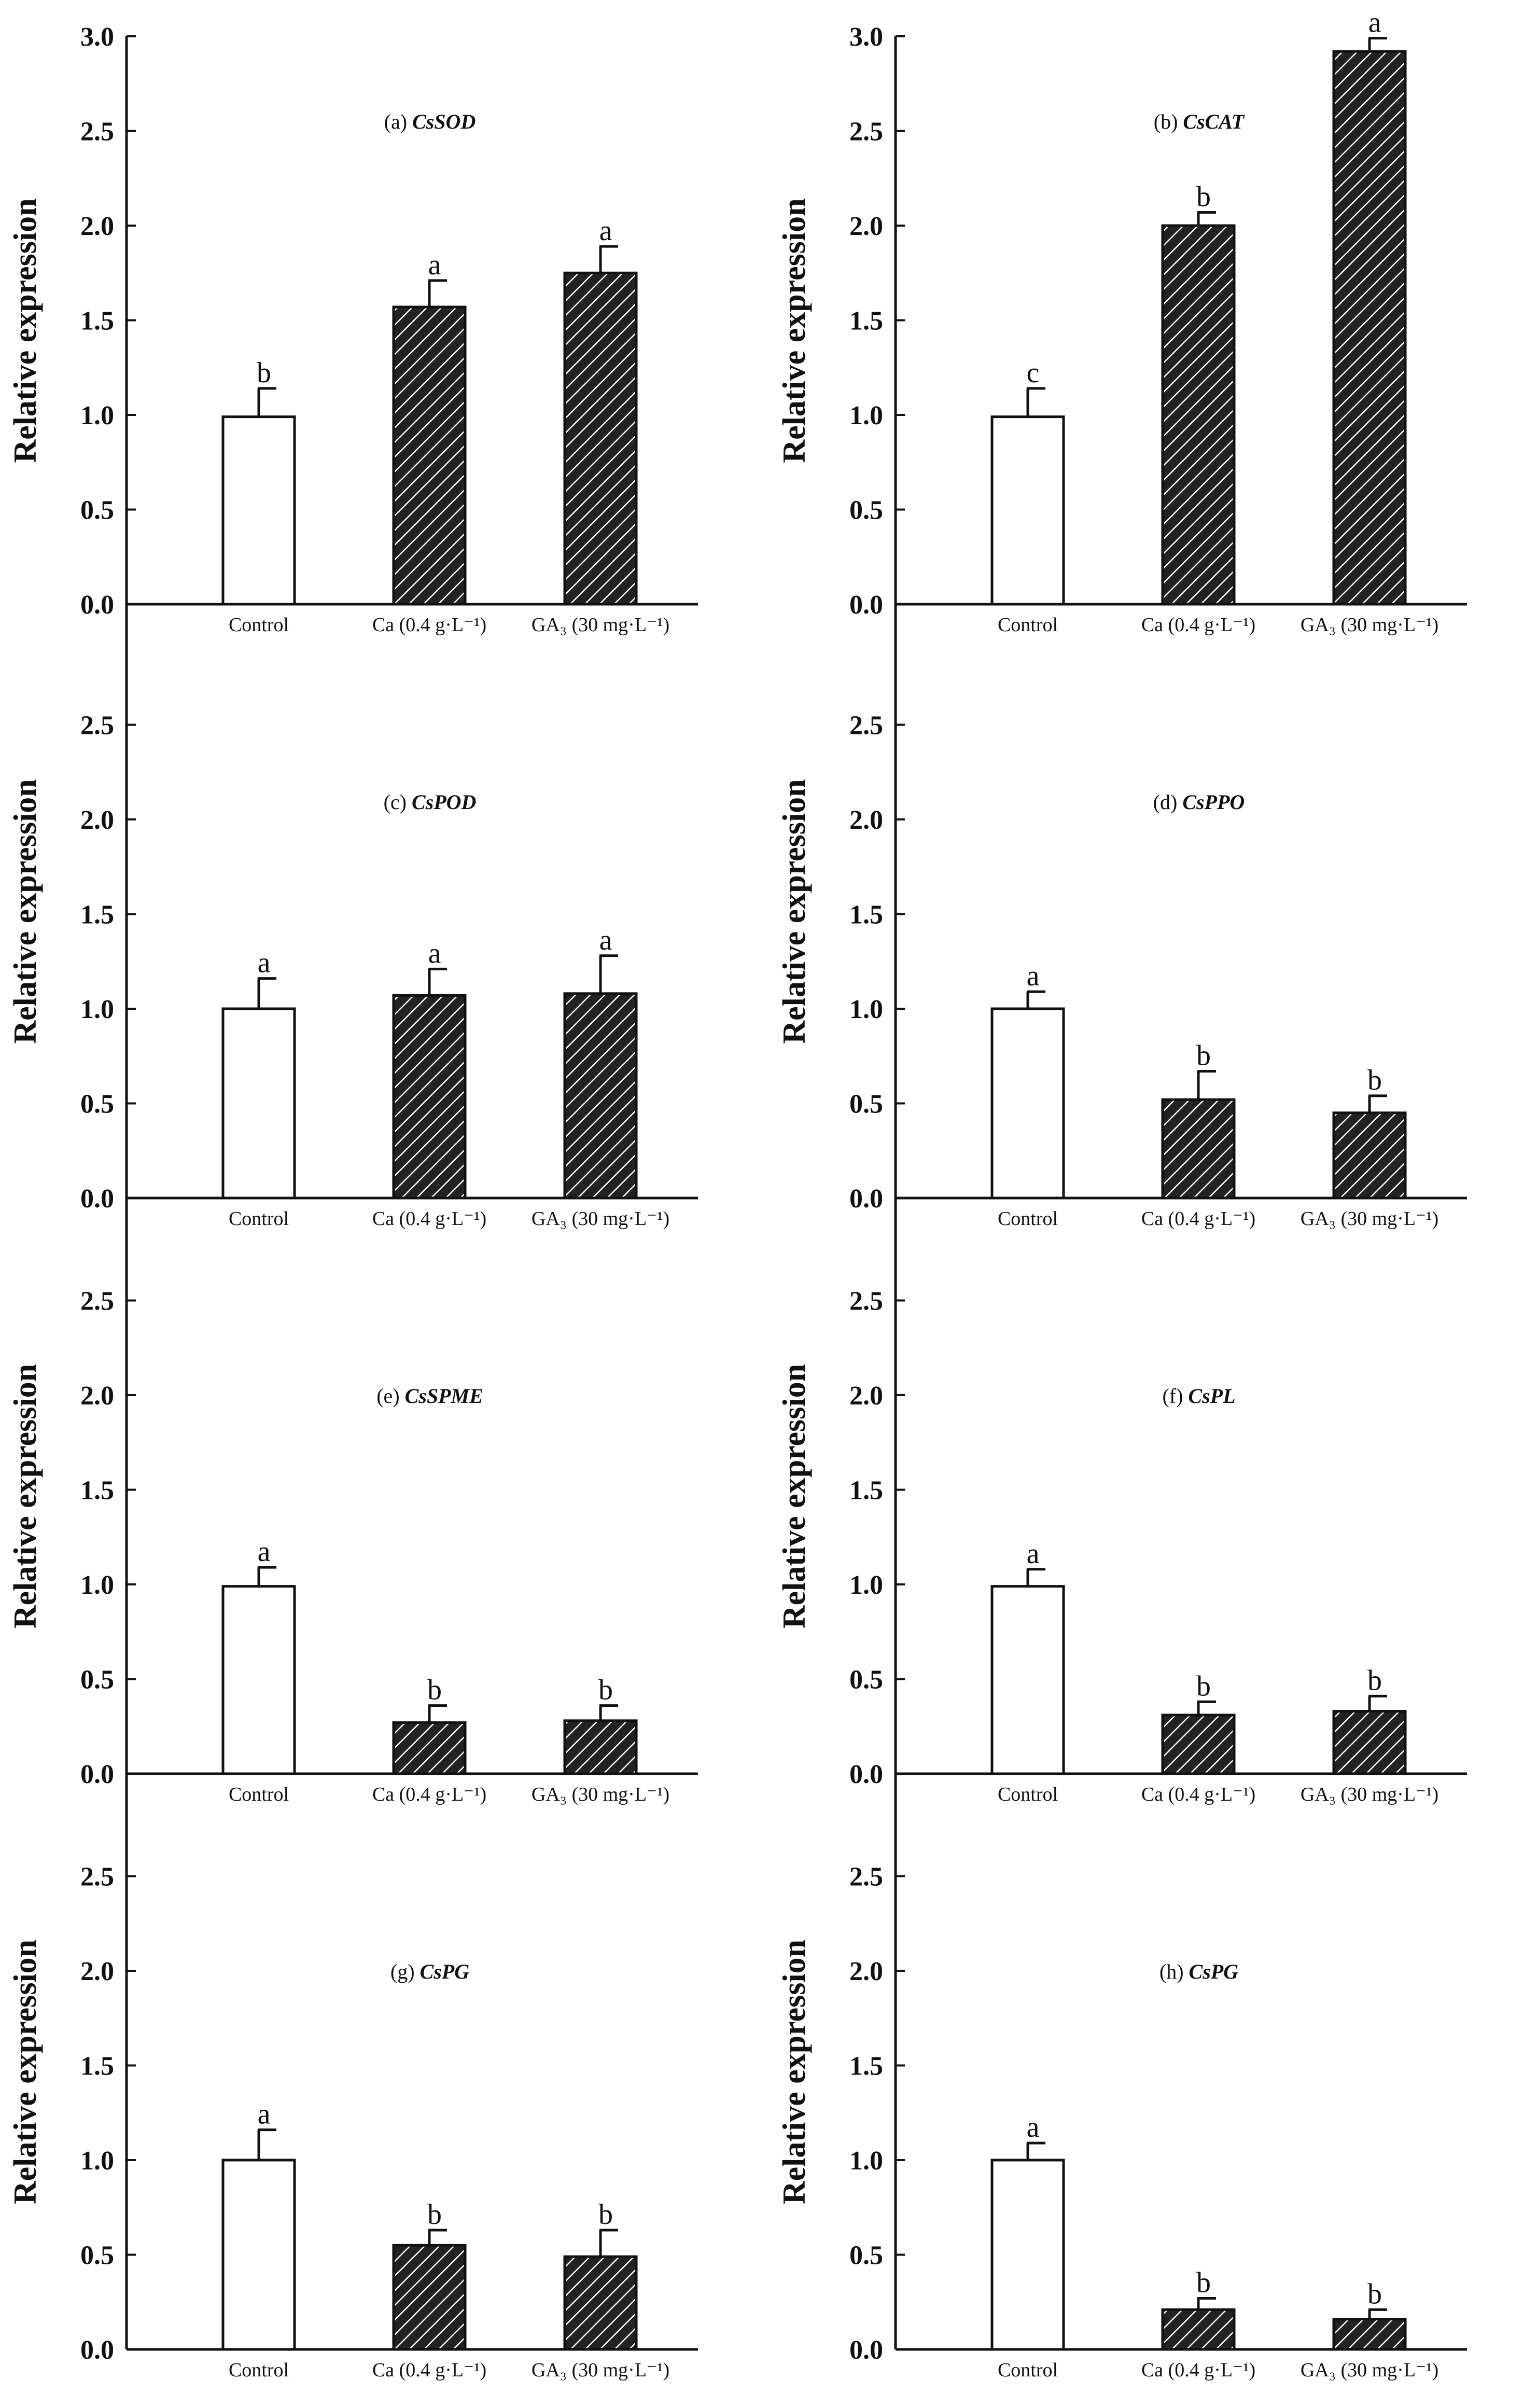  I want to click on panel-title-prefix: (c), so click(398, 802).